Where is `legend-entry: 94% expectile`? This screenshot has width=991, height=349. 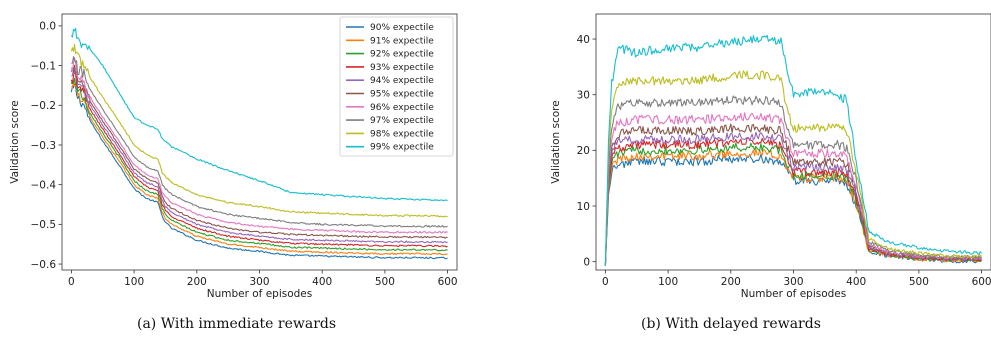 legend-entry: 94% expectile is located at coordinates (402, 81).